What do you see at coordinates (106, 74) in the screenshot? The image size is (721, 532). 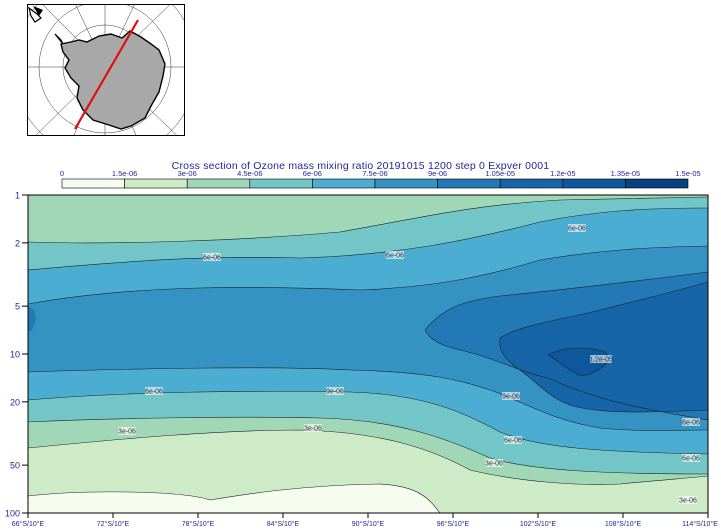 I see `cross-section-line` at bounding box center [106, 74].